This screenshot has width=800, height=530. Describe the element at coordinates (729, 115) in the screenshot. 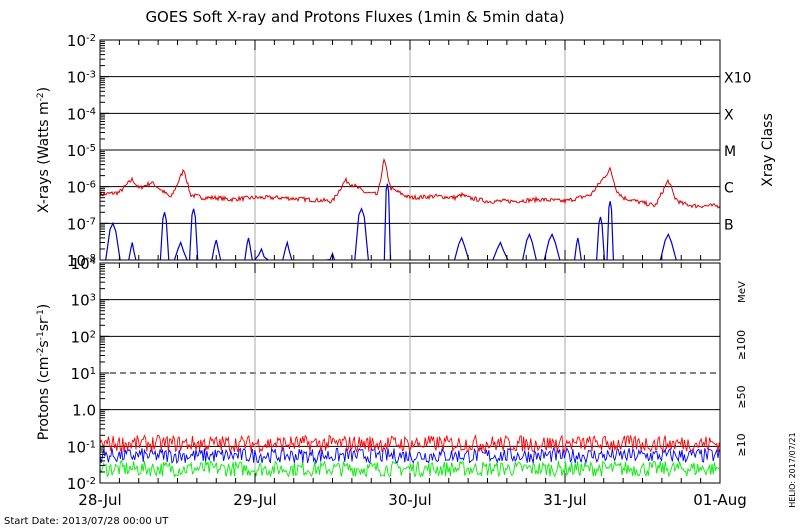

I see `xray-class-label: X` at that location.